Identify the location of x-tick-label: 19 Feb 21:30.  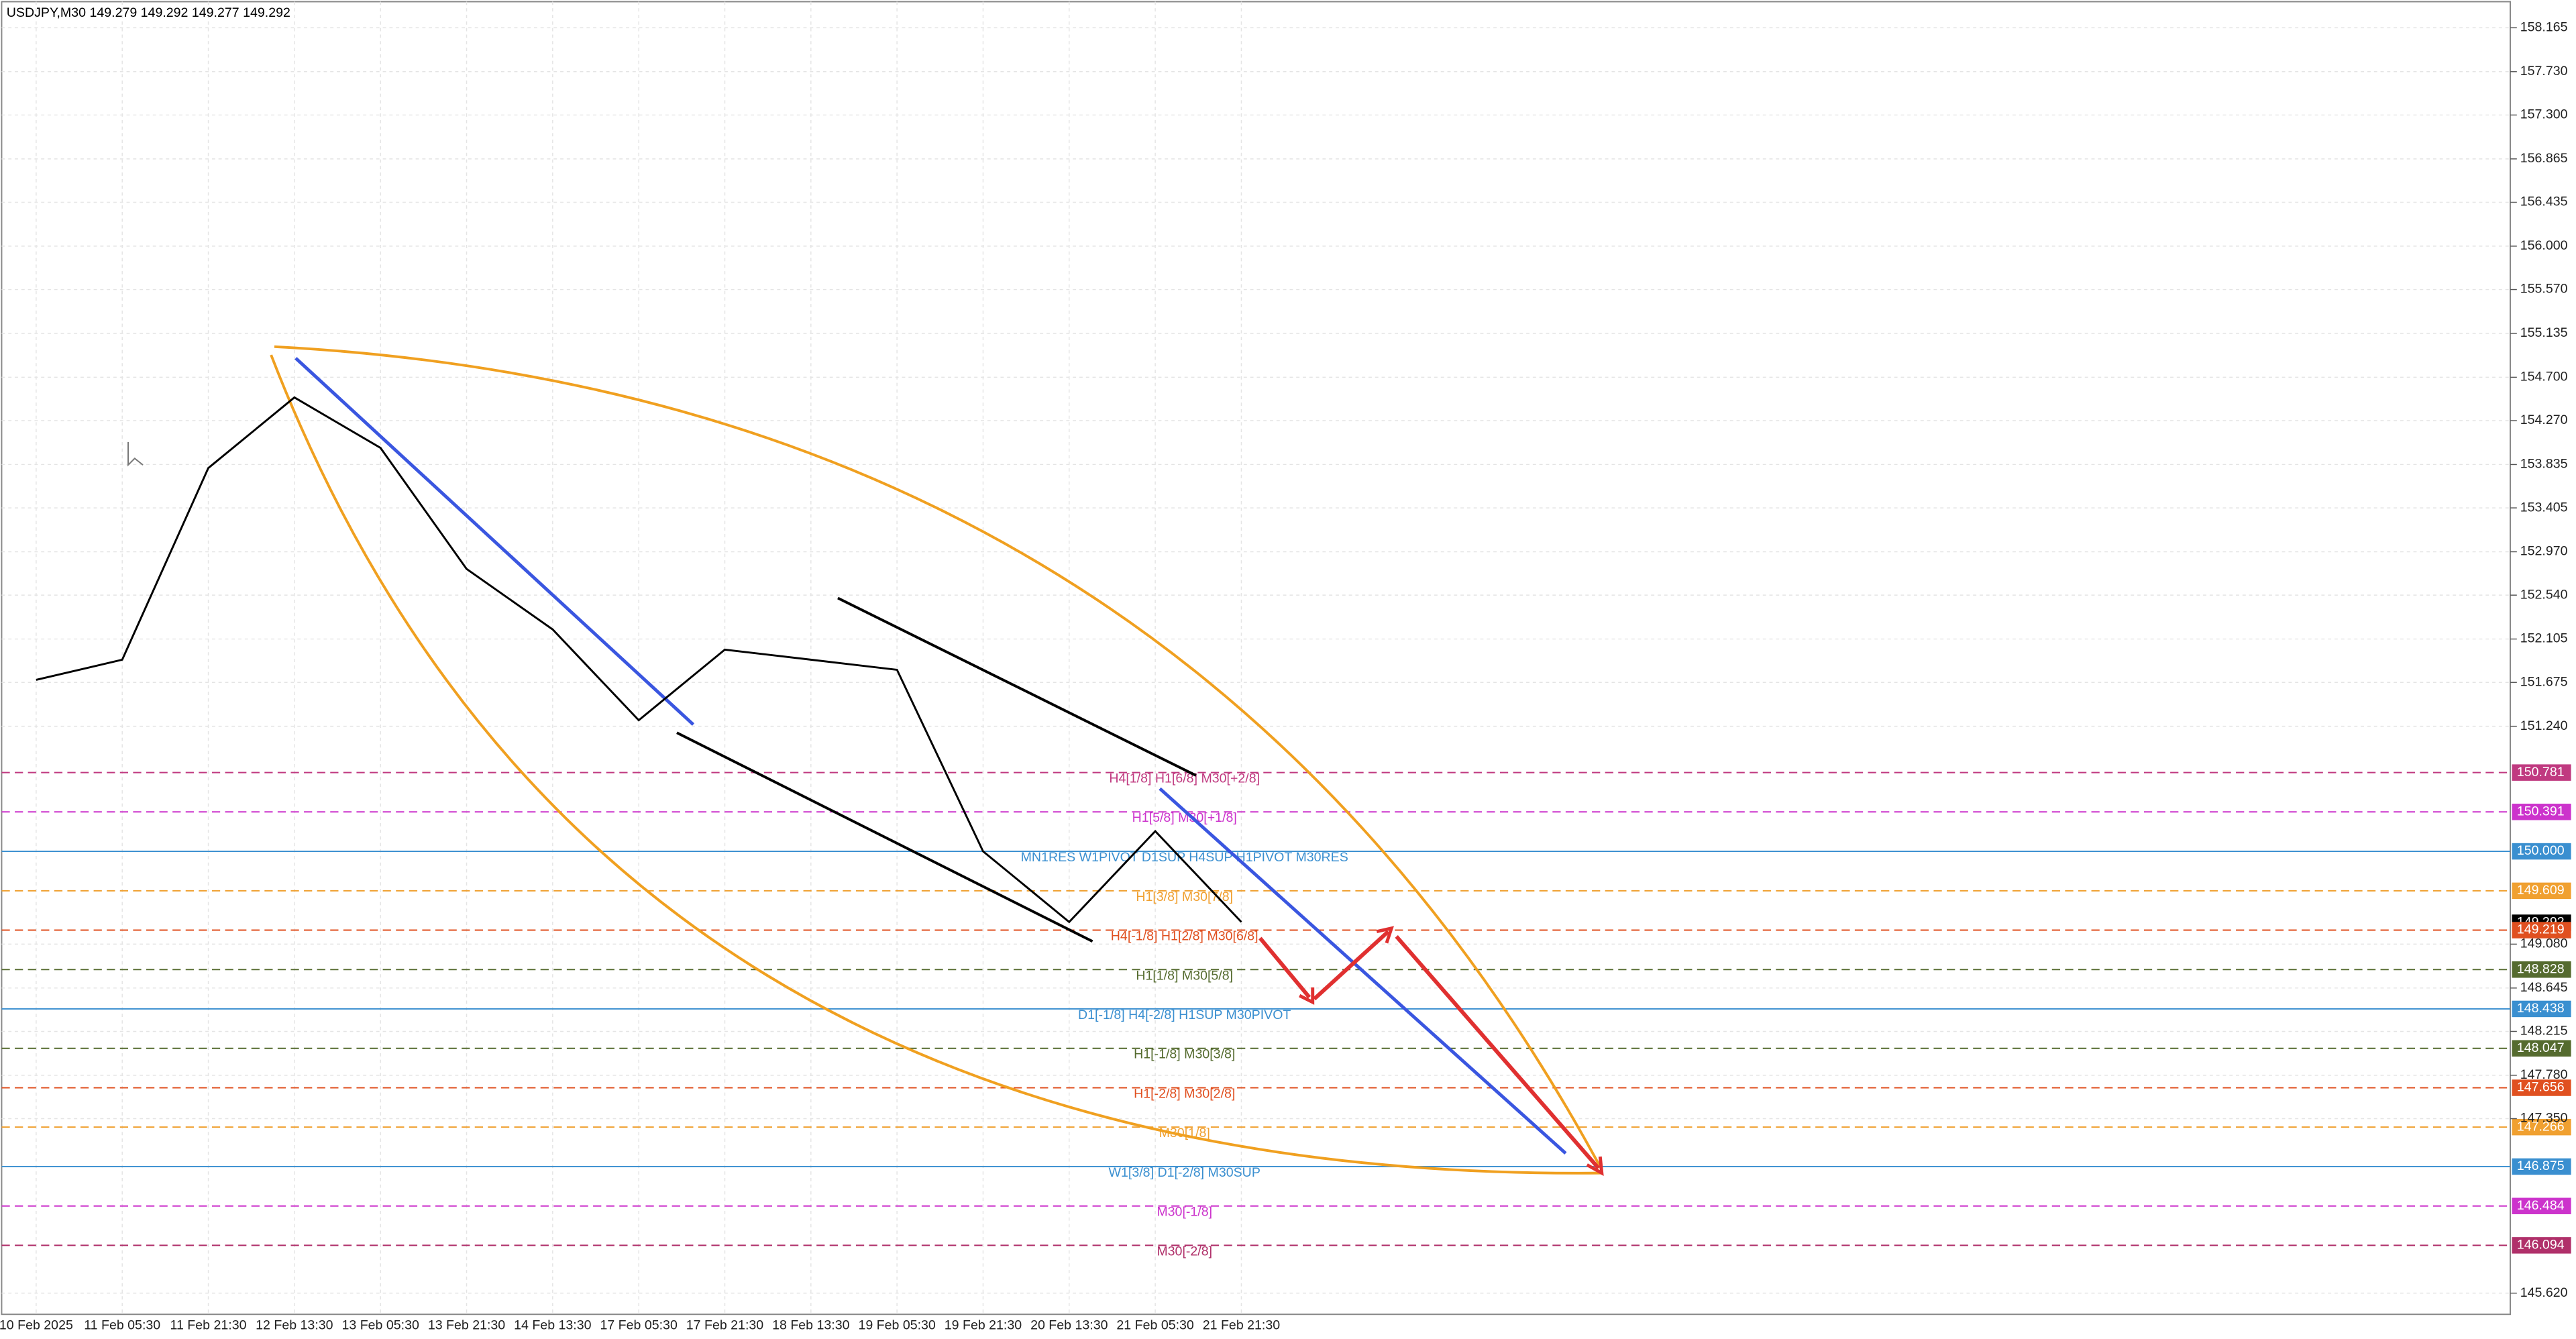
(983, 1325).